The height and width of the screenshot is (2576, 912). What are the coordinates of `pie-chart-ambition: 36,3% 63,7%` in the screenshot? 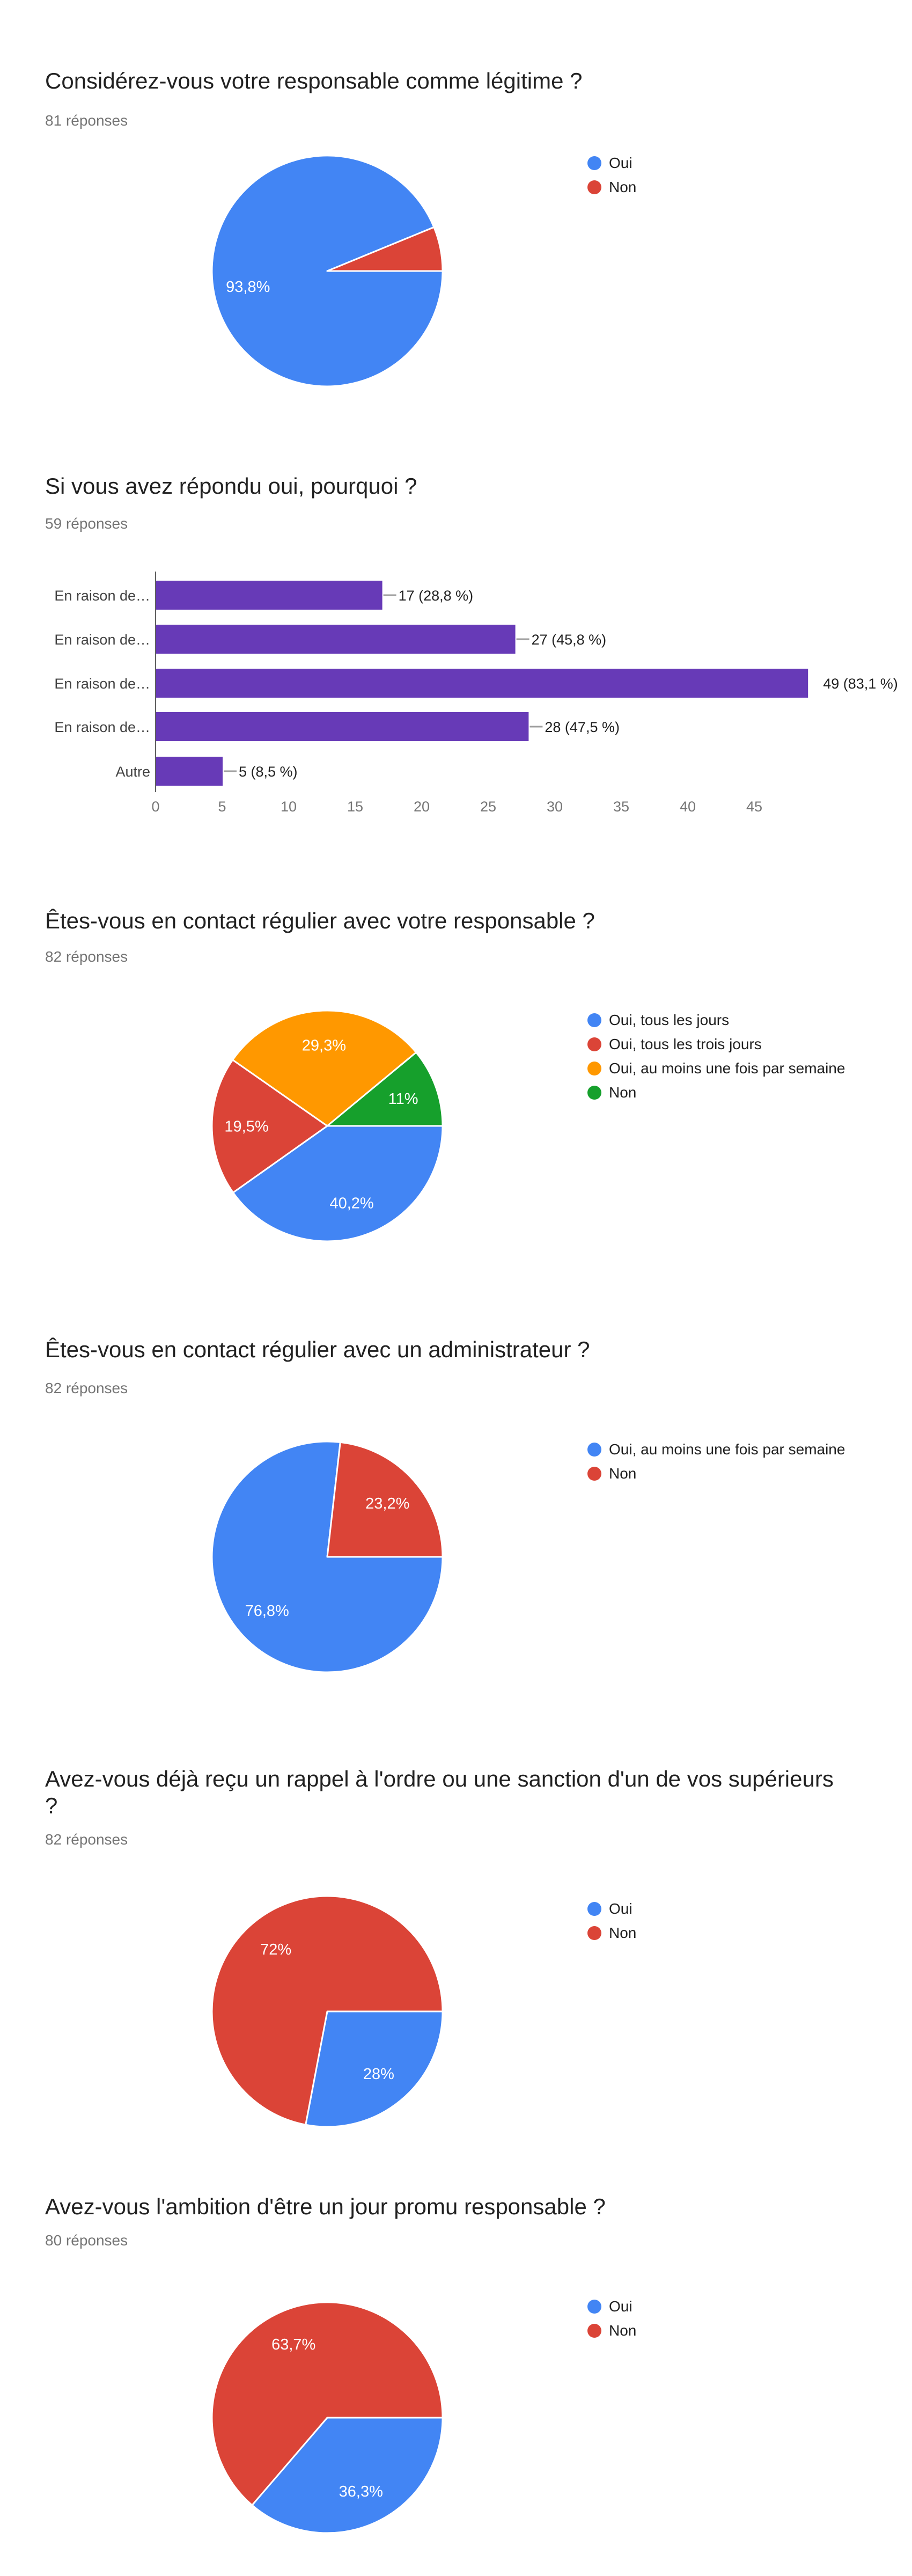 It's located at (327, 2418).